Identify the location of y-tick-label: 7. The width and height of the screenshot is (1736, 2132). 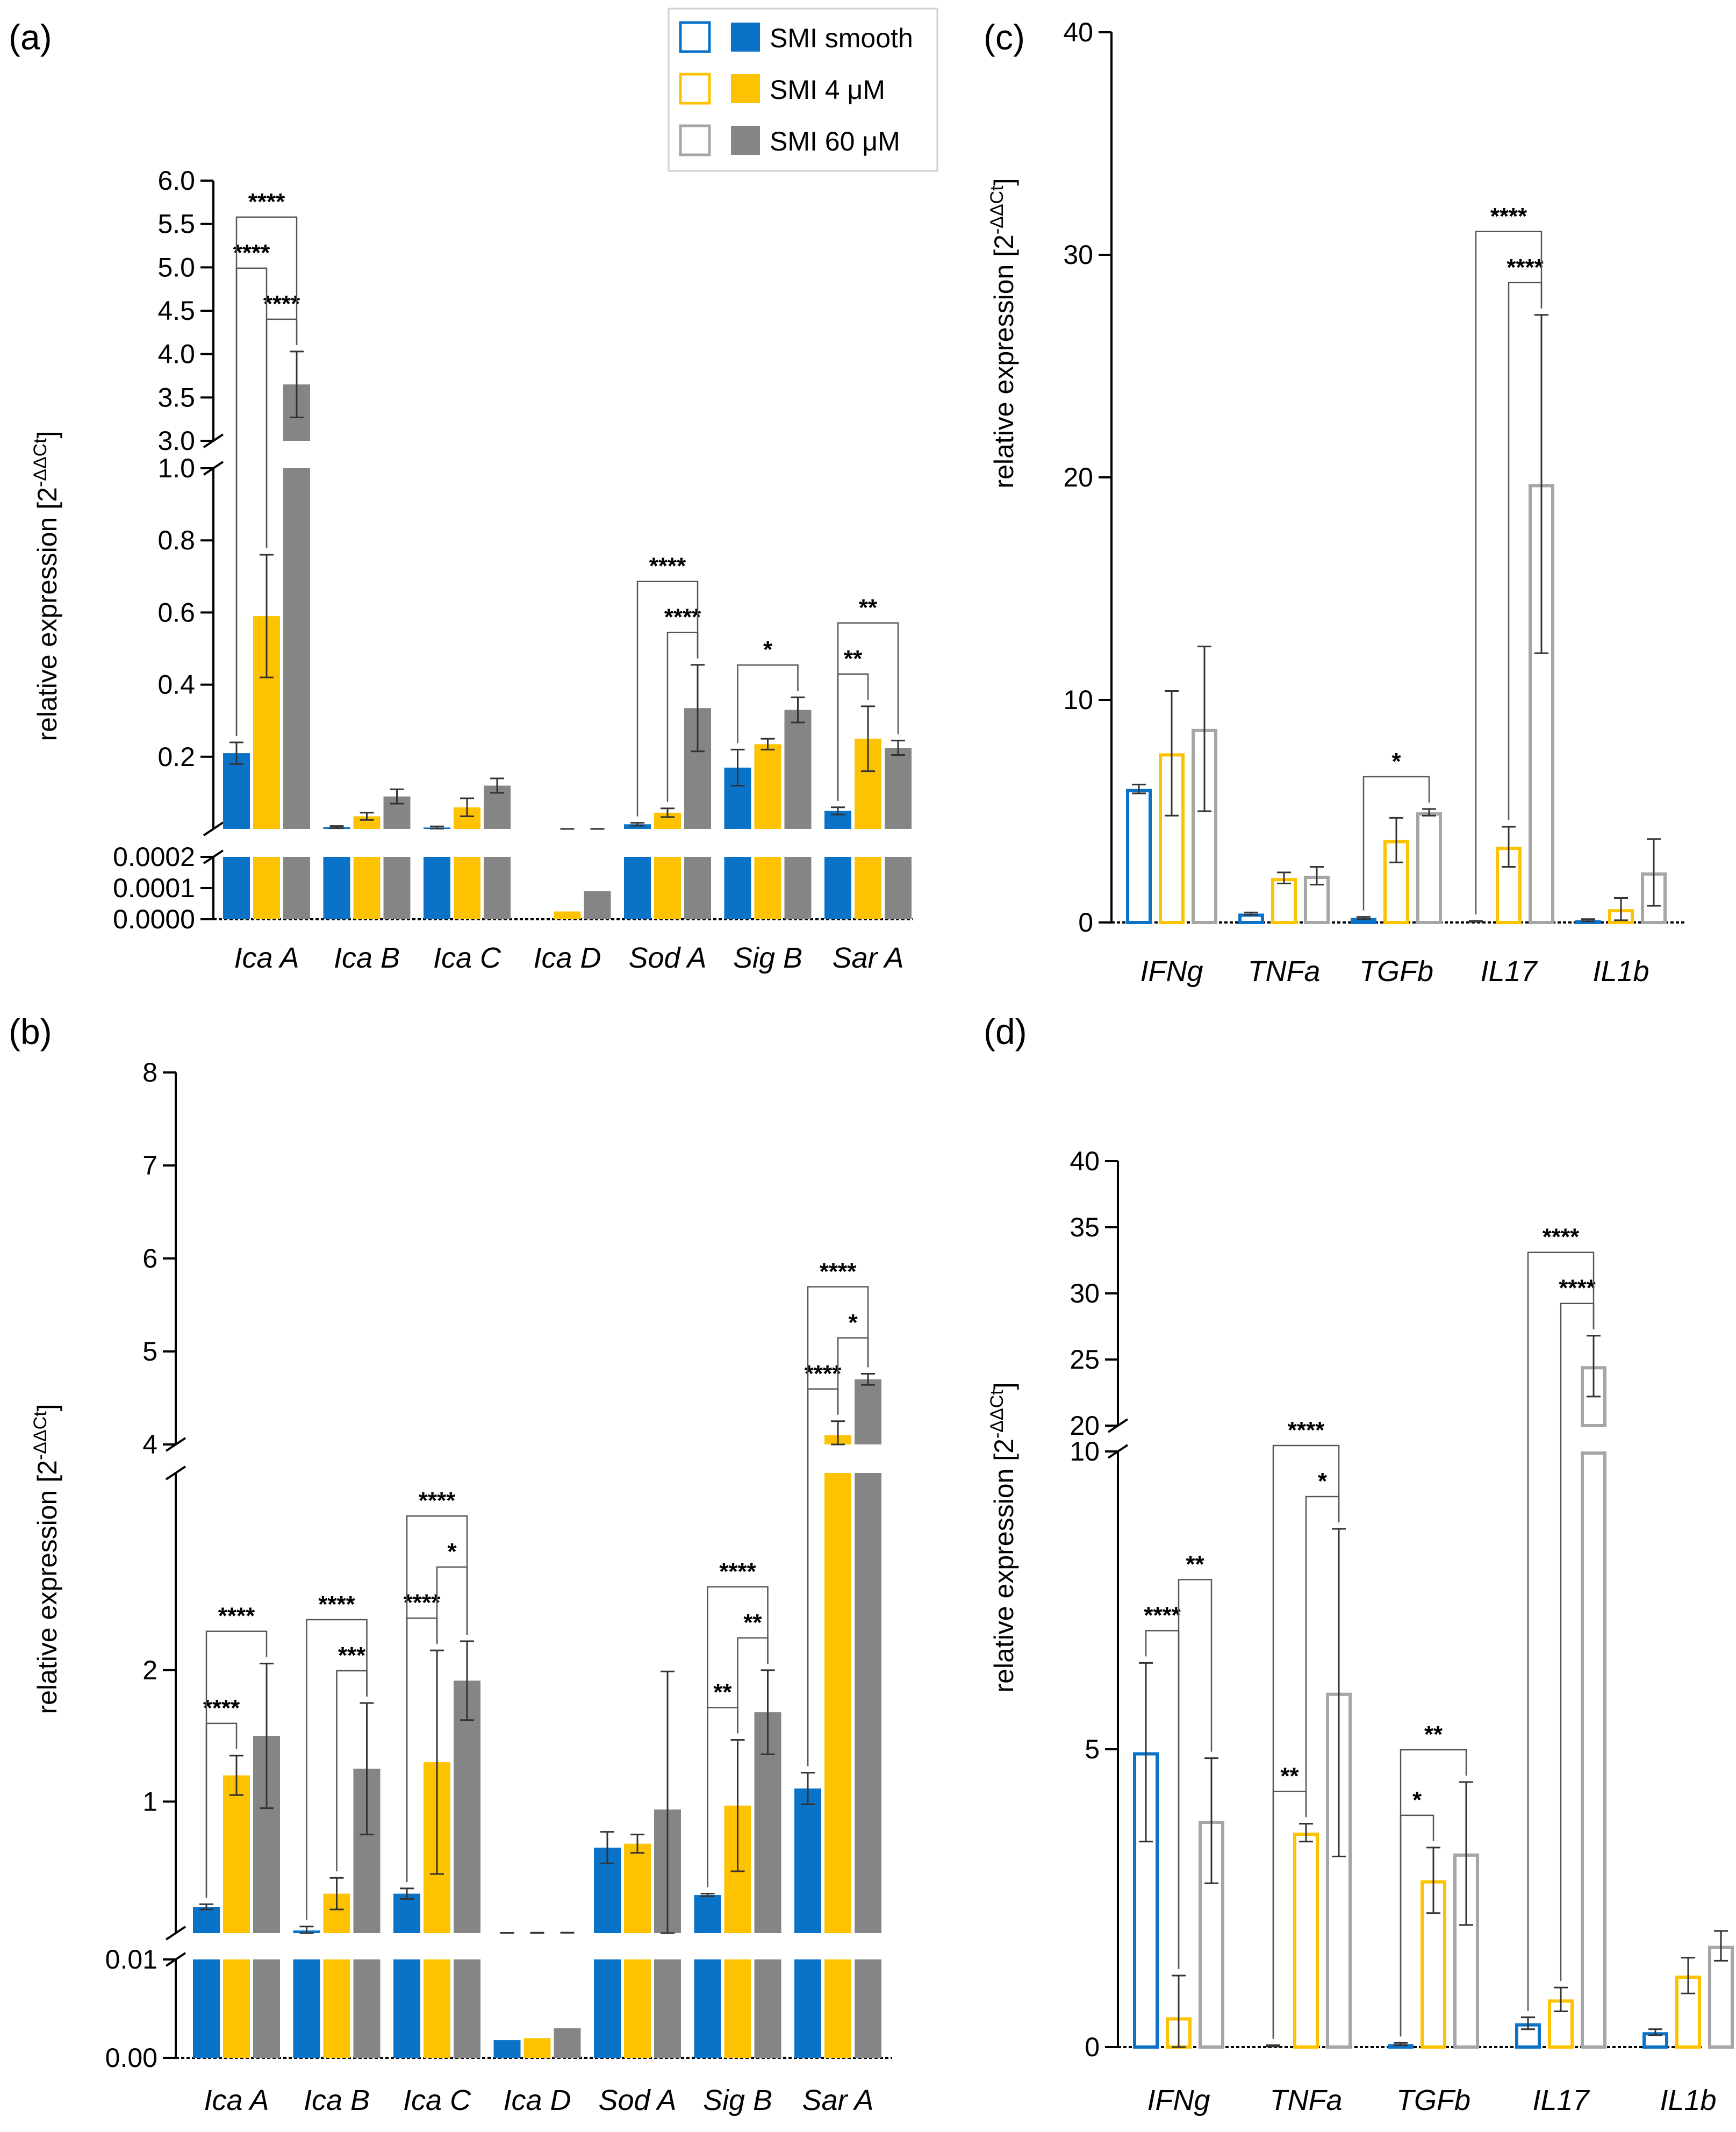
(149, 1166).